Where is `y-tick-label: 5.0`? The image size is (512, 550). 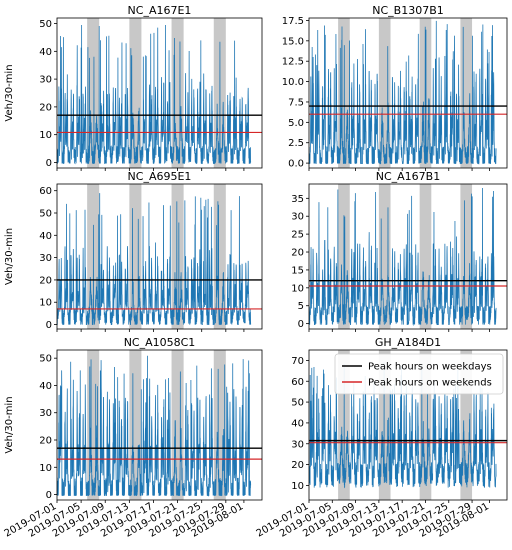 y-tick-label: 5.0 is located at coordinates (296, 123).